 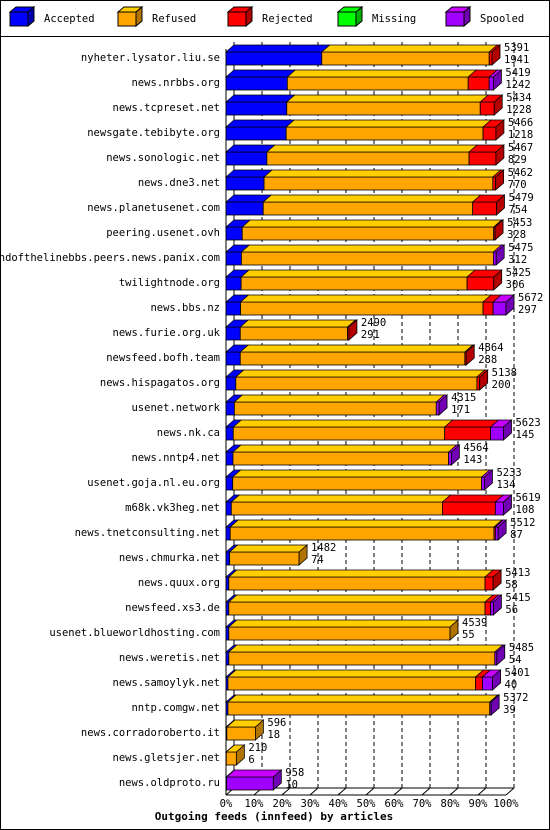 What do you see at coordinates (511, 585) in the screenshot?
I see `value-label: 58` at bounding box center [511, 585].